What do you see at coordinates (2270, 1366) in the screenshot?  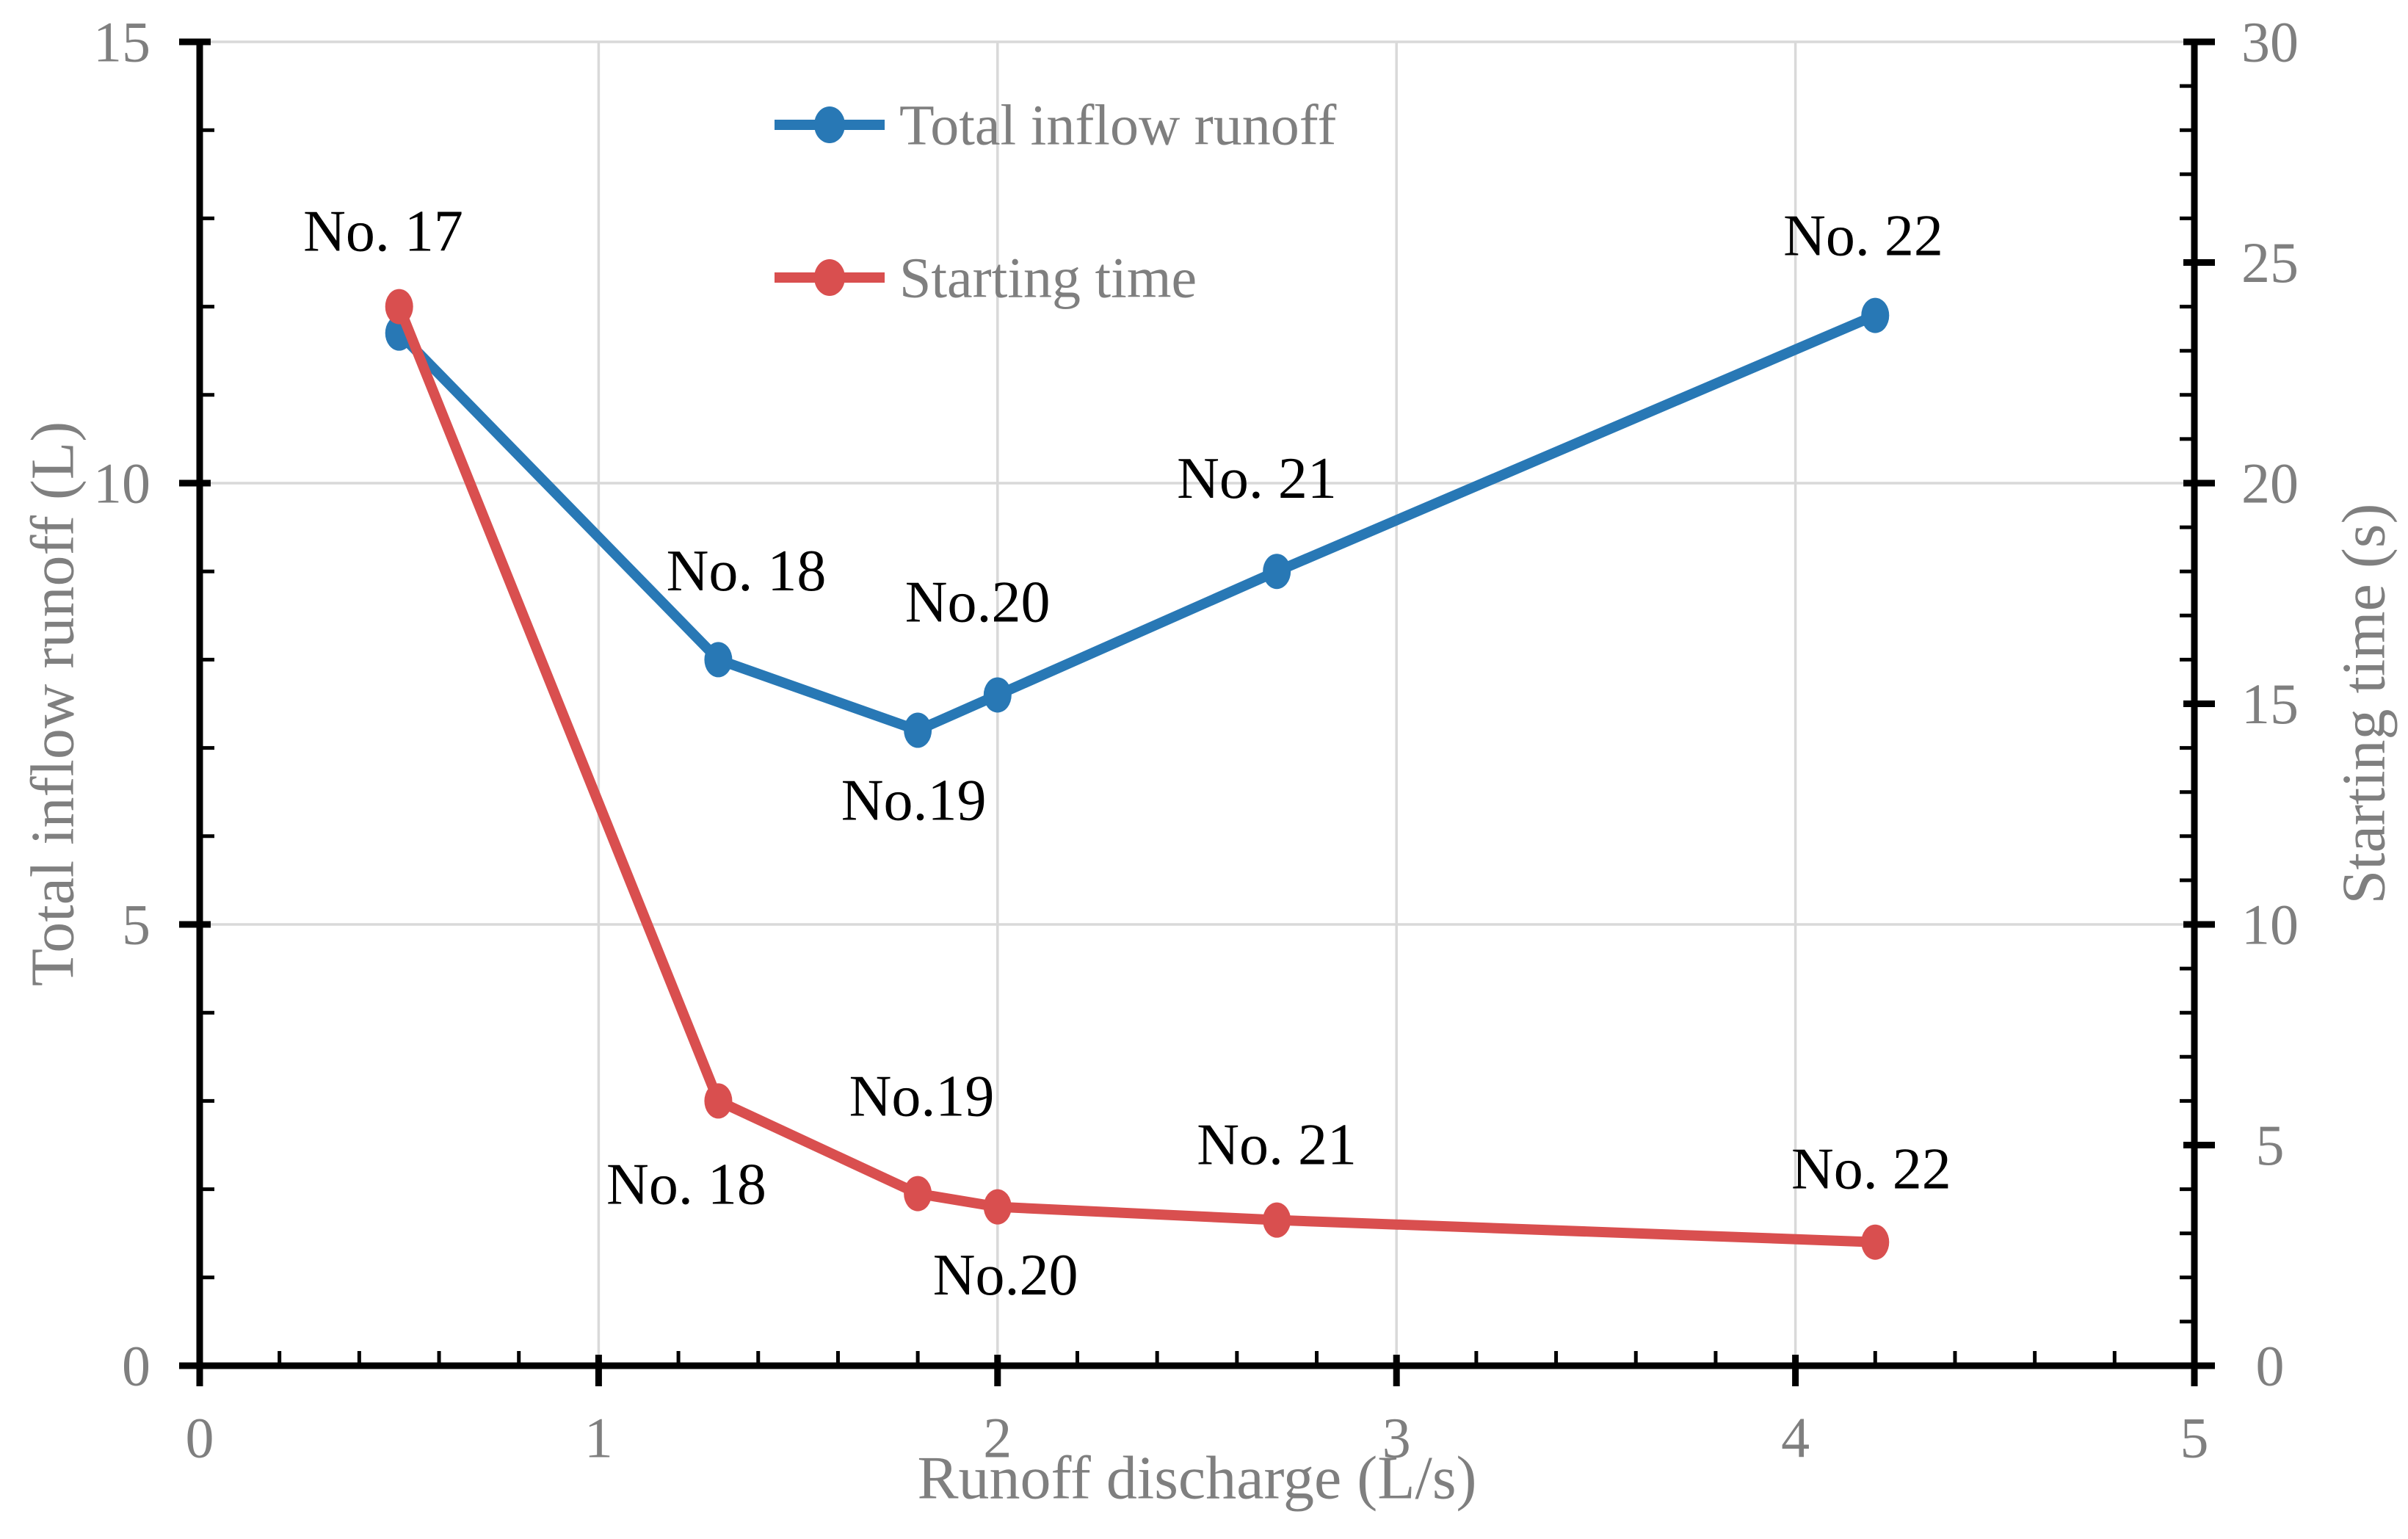 I see `y-right-tick-label: 0` at bounding box center [2270, 1366].